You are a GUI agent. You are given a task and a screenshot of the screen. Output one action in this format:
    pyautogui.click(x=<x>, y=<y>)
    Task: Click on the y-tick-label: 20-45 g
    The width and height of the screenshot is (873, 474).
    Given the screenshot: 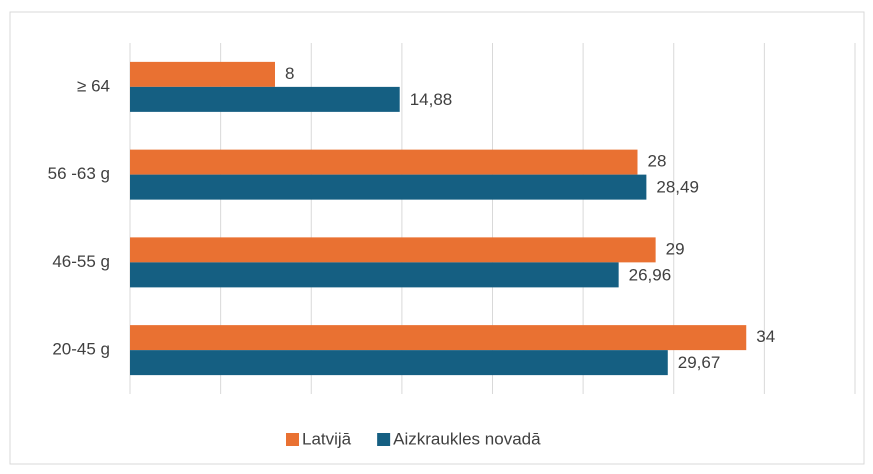 What is the action you would take?
    pyautogui.click(x=81, y=349)
    